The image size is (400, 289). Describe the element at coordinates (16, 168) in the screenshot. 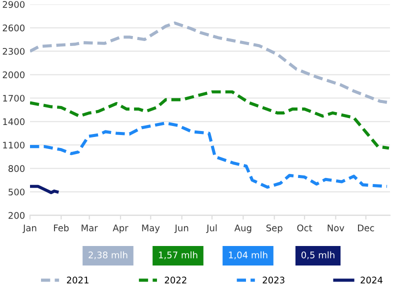

I see `y-tick-label: 800` at that location.